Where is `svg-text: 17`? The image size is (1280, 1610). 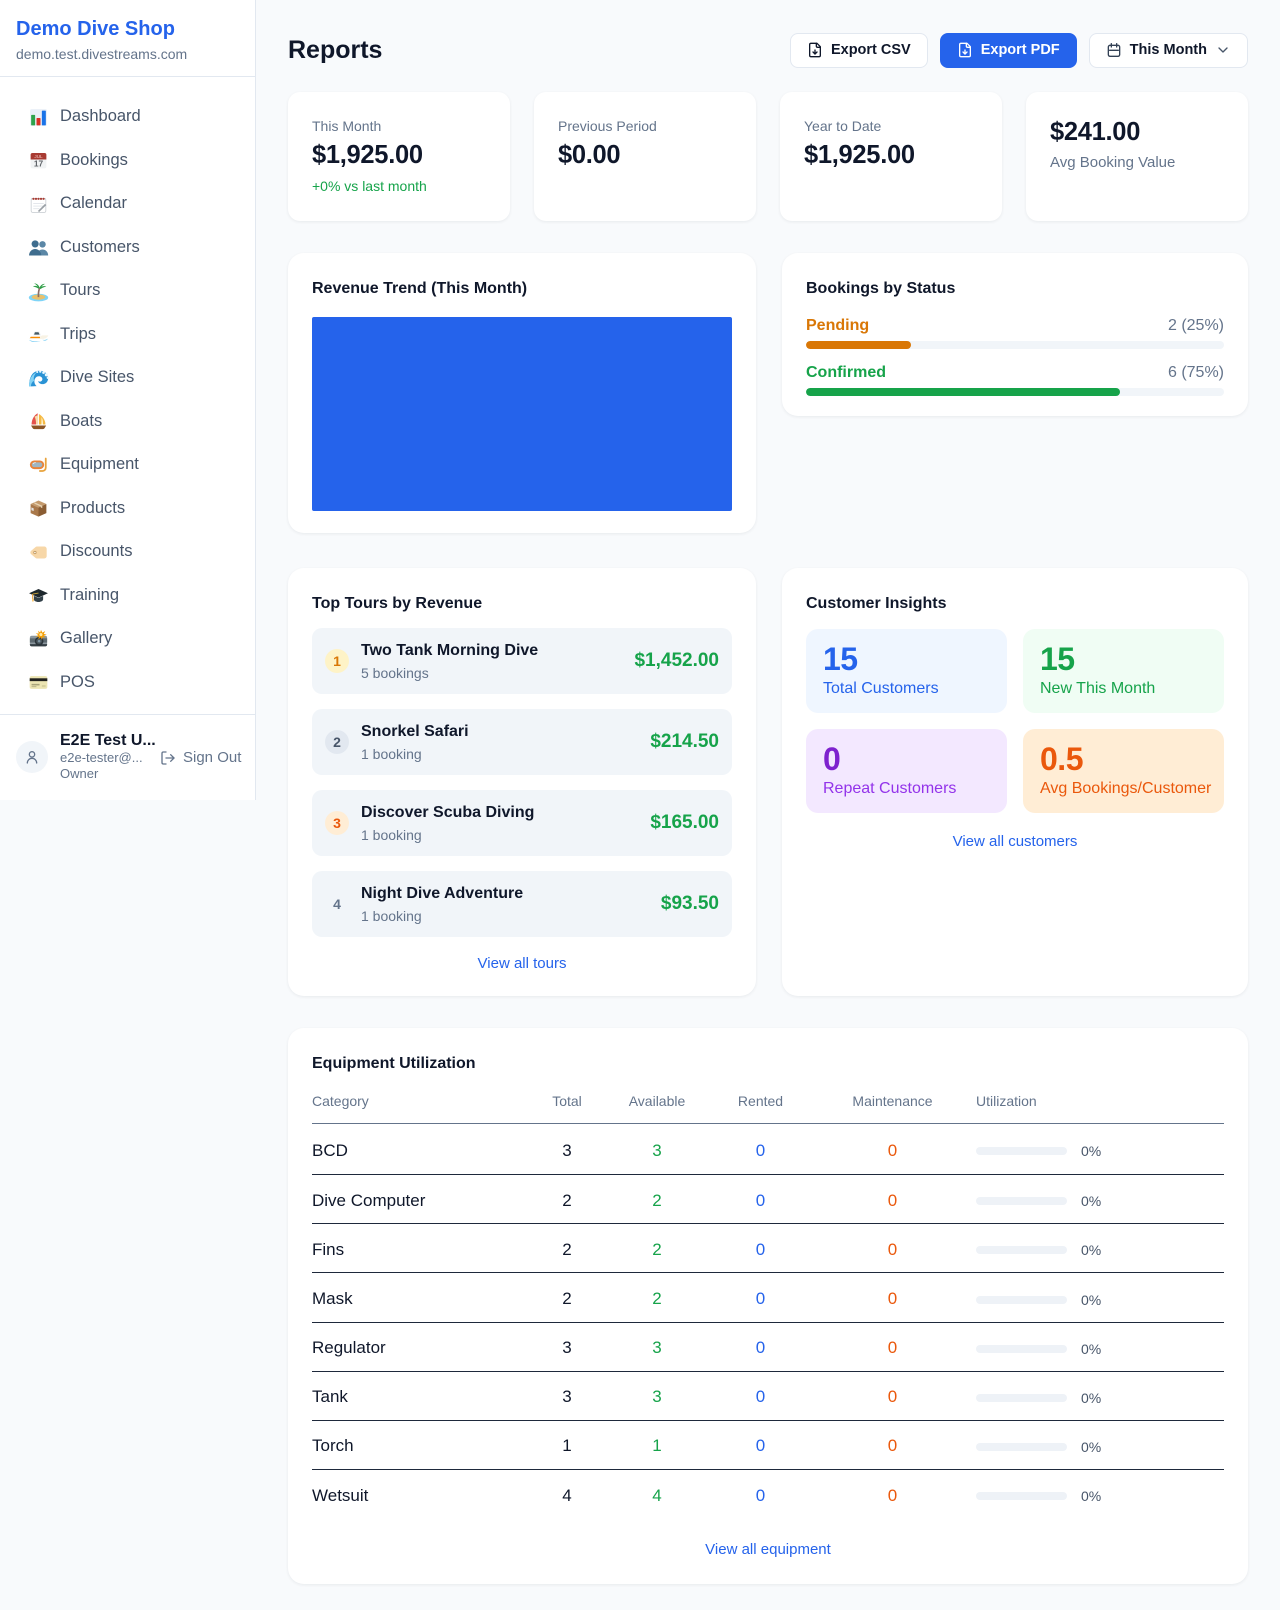
svg-text: 17 is located at coordinates (38, 164).